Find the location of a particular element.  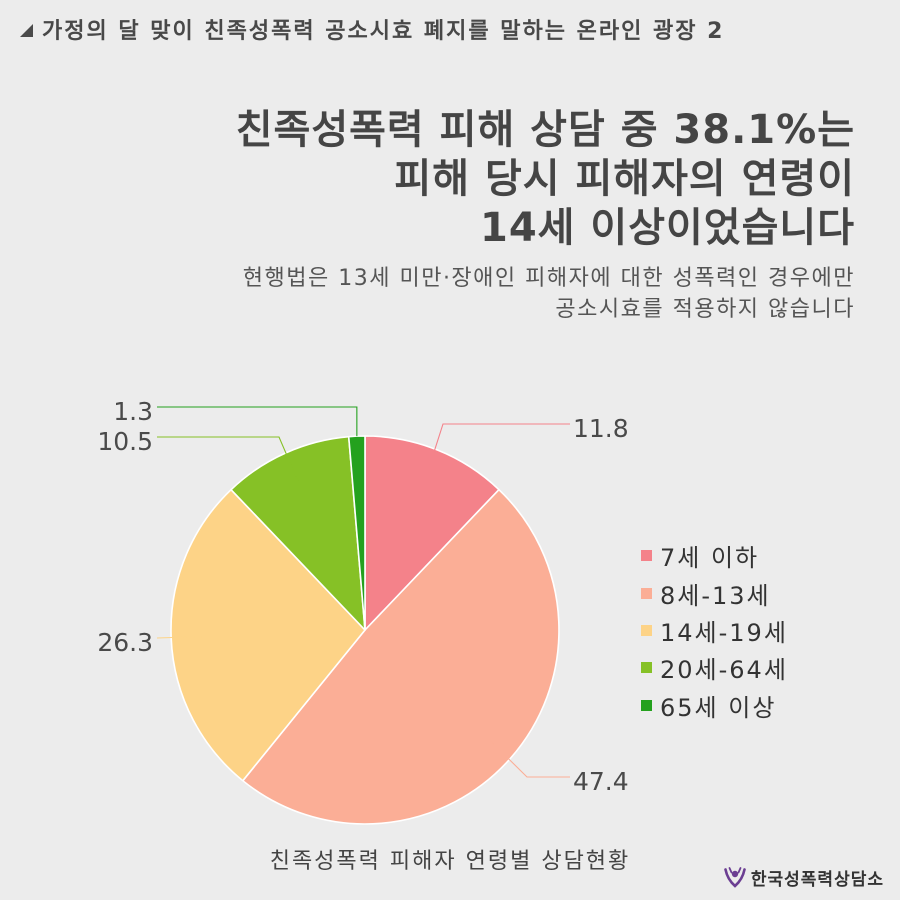

legend-item-age-20-to-64: 20세-64세 is located at coordinates (714, 667).